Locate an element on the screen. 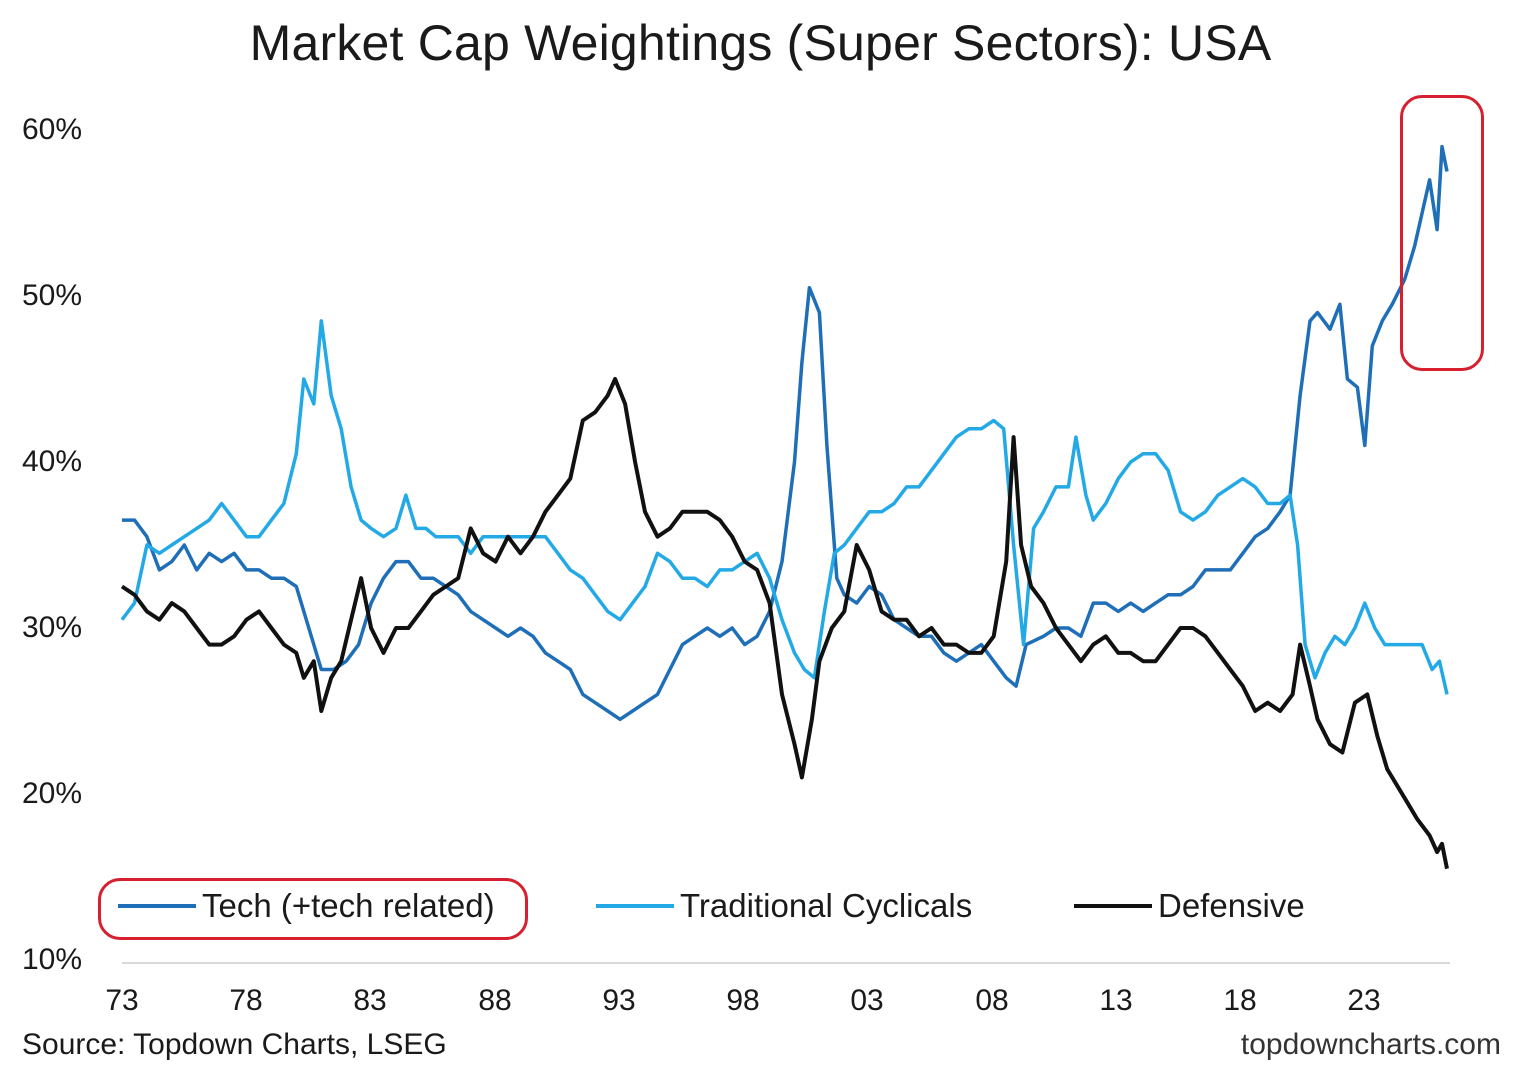 Image resolution: width=1521 pixels, height=1068 pixels. y-tick-label: 30% is located at coordinates (52, 627).